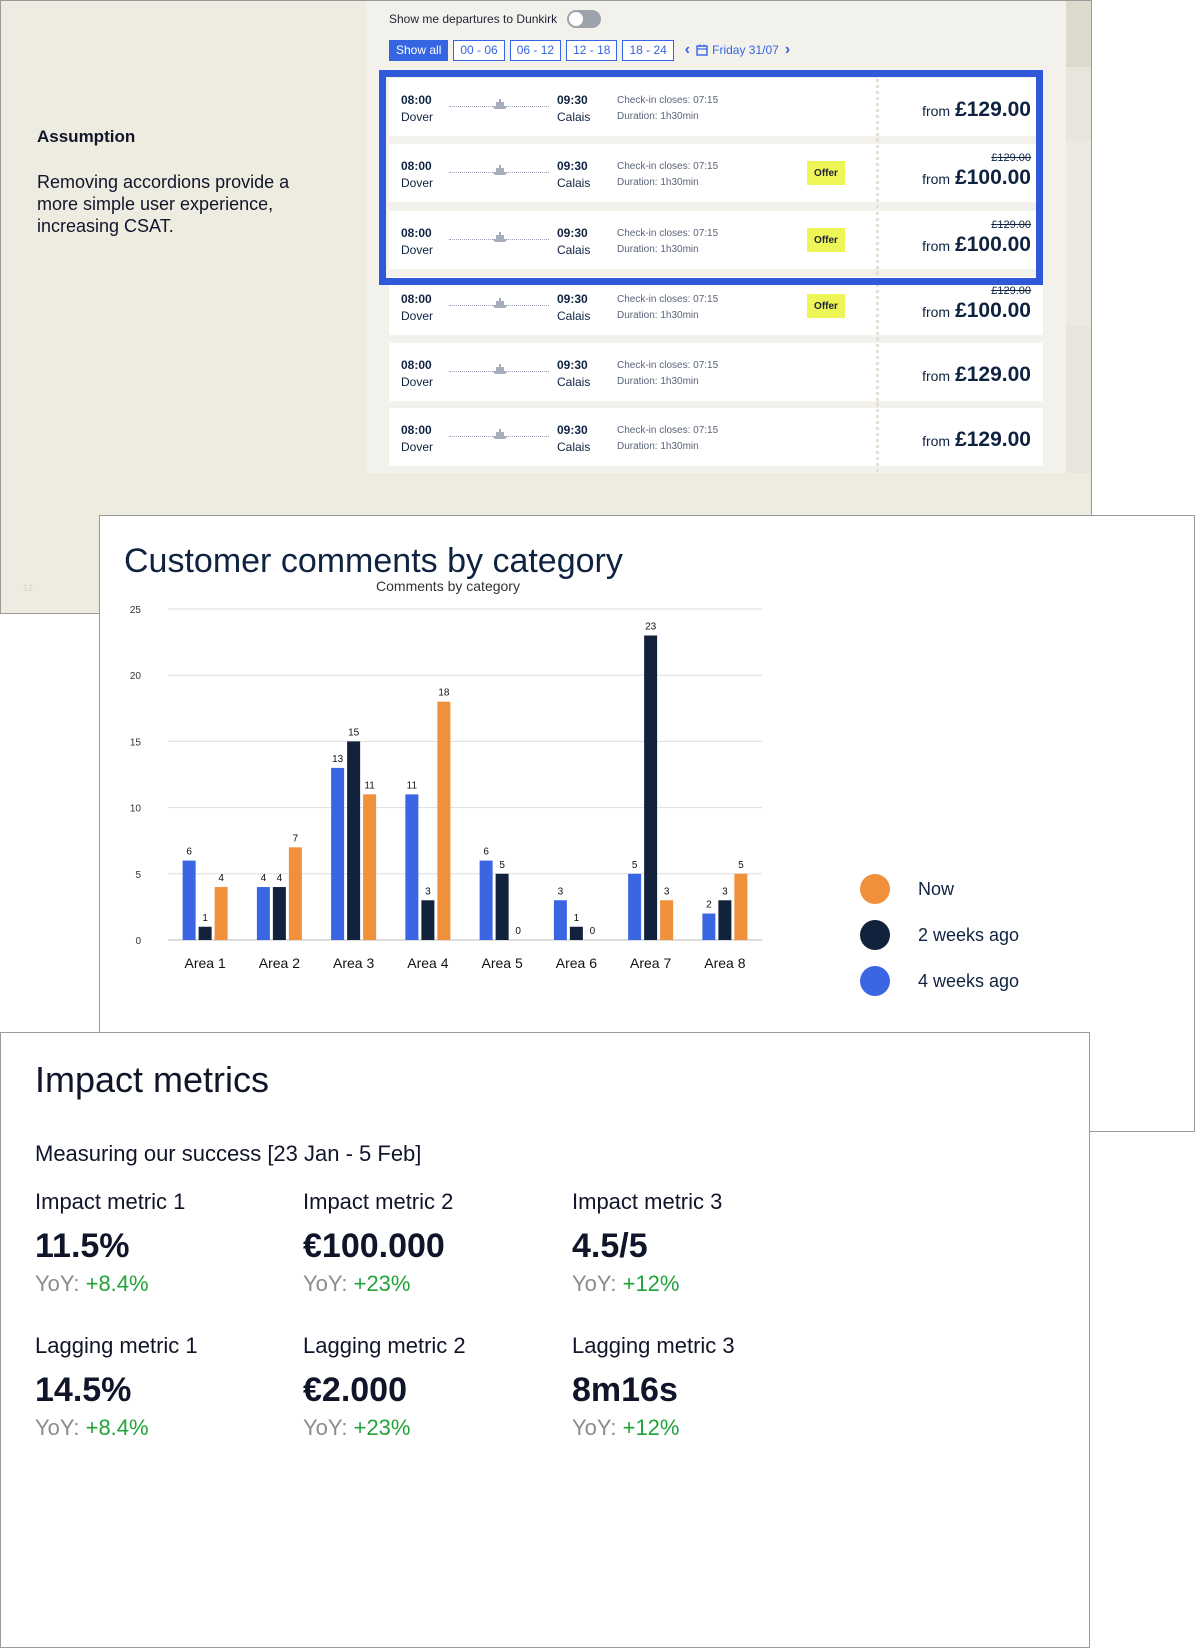 The width and height of the screenshot is (1195, 1648). Describe the element at coordinates (875, 935) in the screenshot. I see `legend-2-weeks-swatch` at that location.